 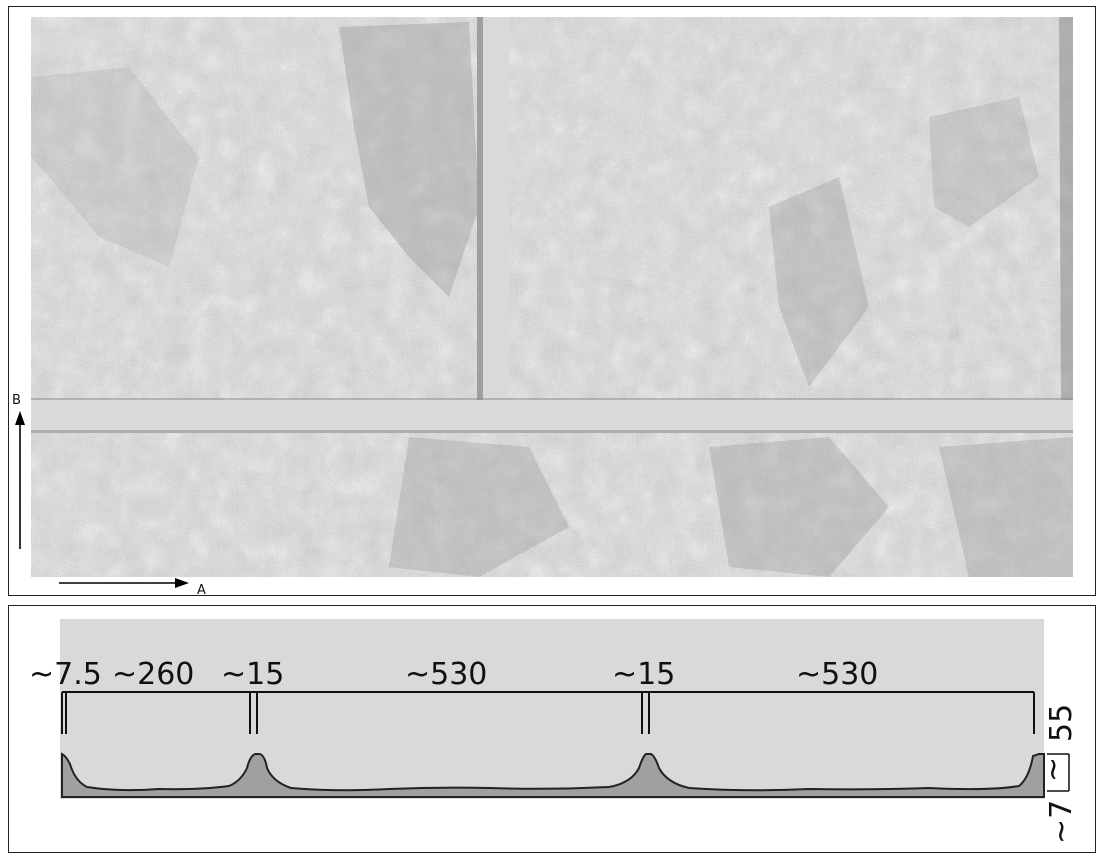 What do you see at coordinates (553, 775) in the screenshot?
I see `stone-profile` at bounding box center [553, 775].